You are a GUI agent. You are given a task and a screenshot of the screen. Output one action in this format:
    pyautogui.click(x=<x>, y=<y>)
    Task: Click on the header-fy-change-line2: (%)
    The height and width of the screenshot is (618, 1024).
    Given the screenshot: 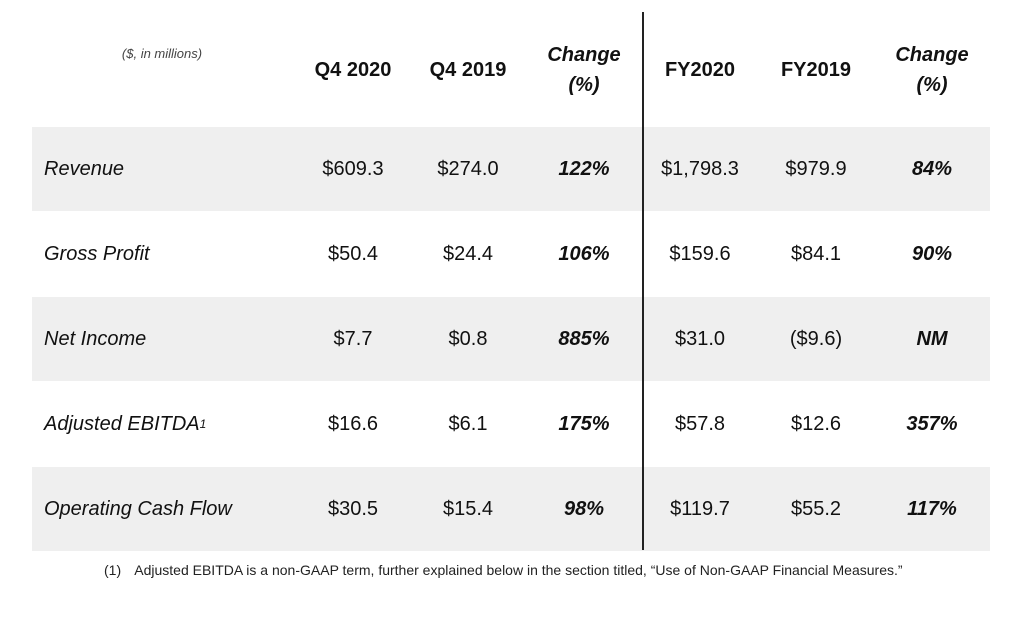 What is the action you would take?
    pyautogui.click(x=932, y=85)
    